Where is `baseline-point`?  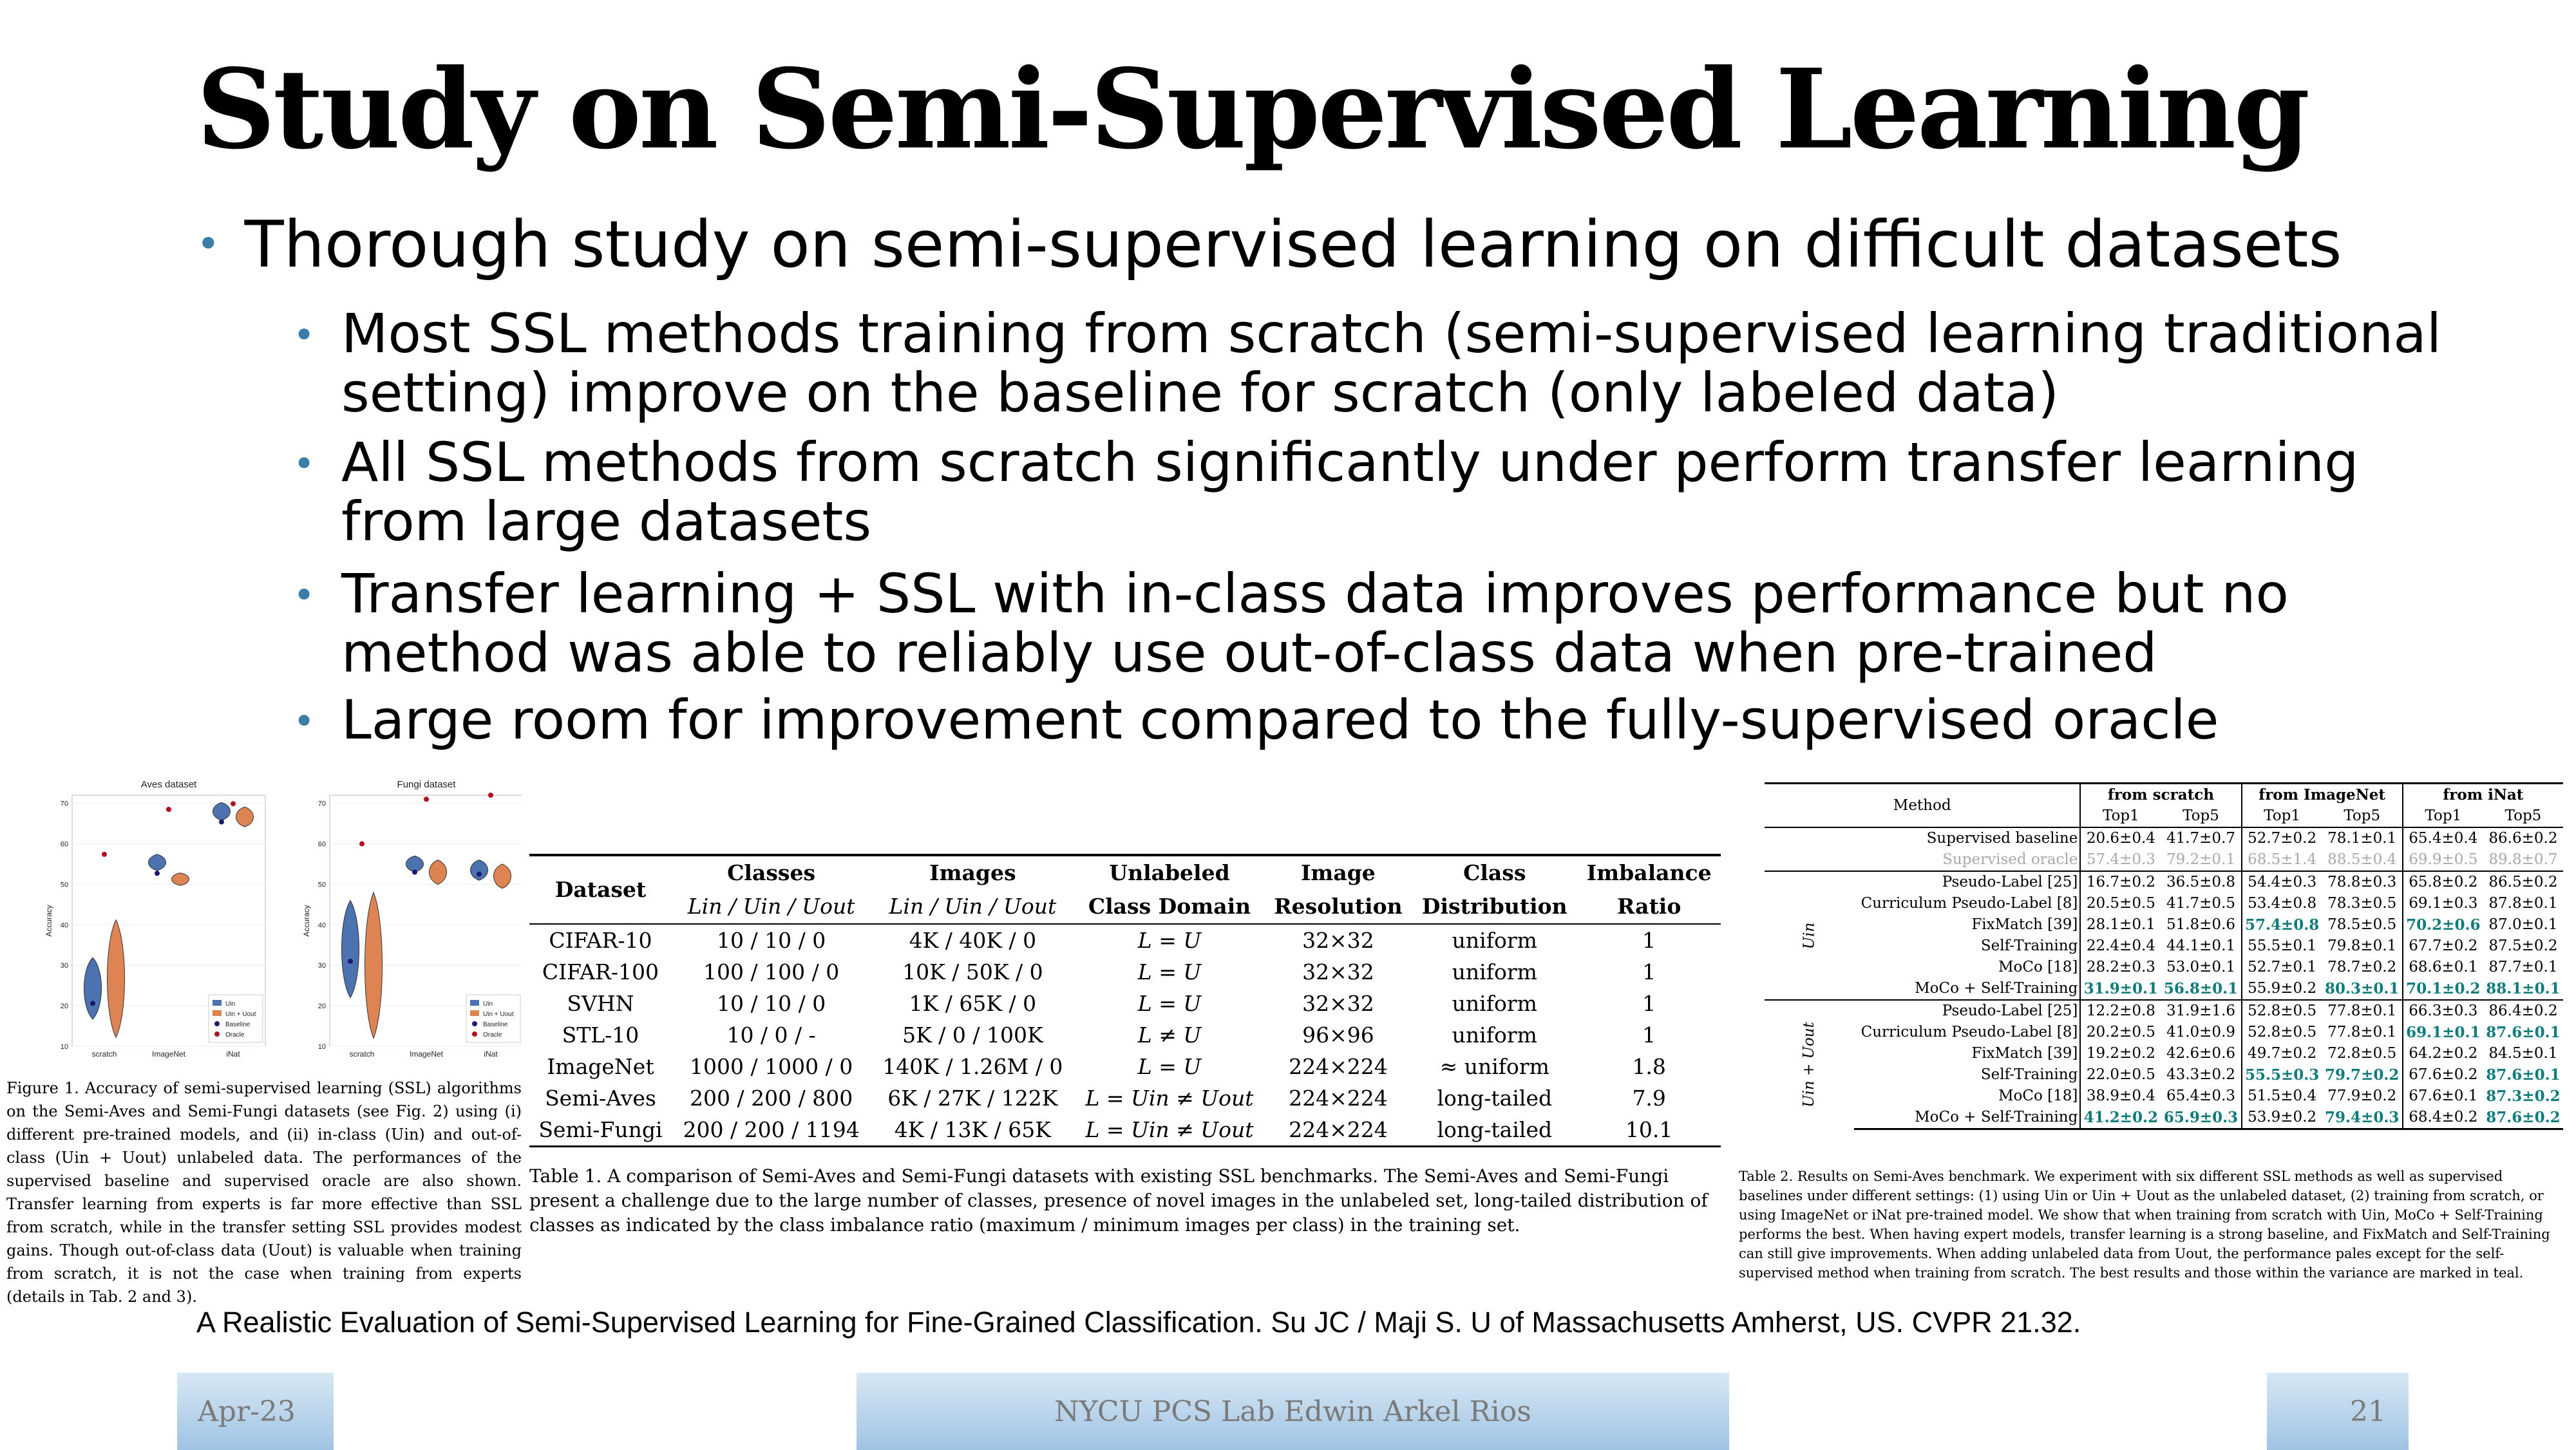 baseline-point is located at coordinates (415, 872).